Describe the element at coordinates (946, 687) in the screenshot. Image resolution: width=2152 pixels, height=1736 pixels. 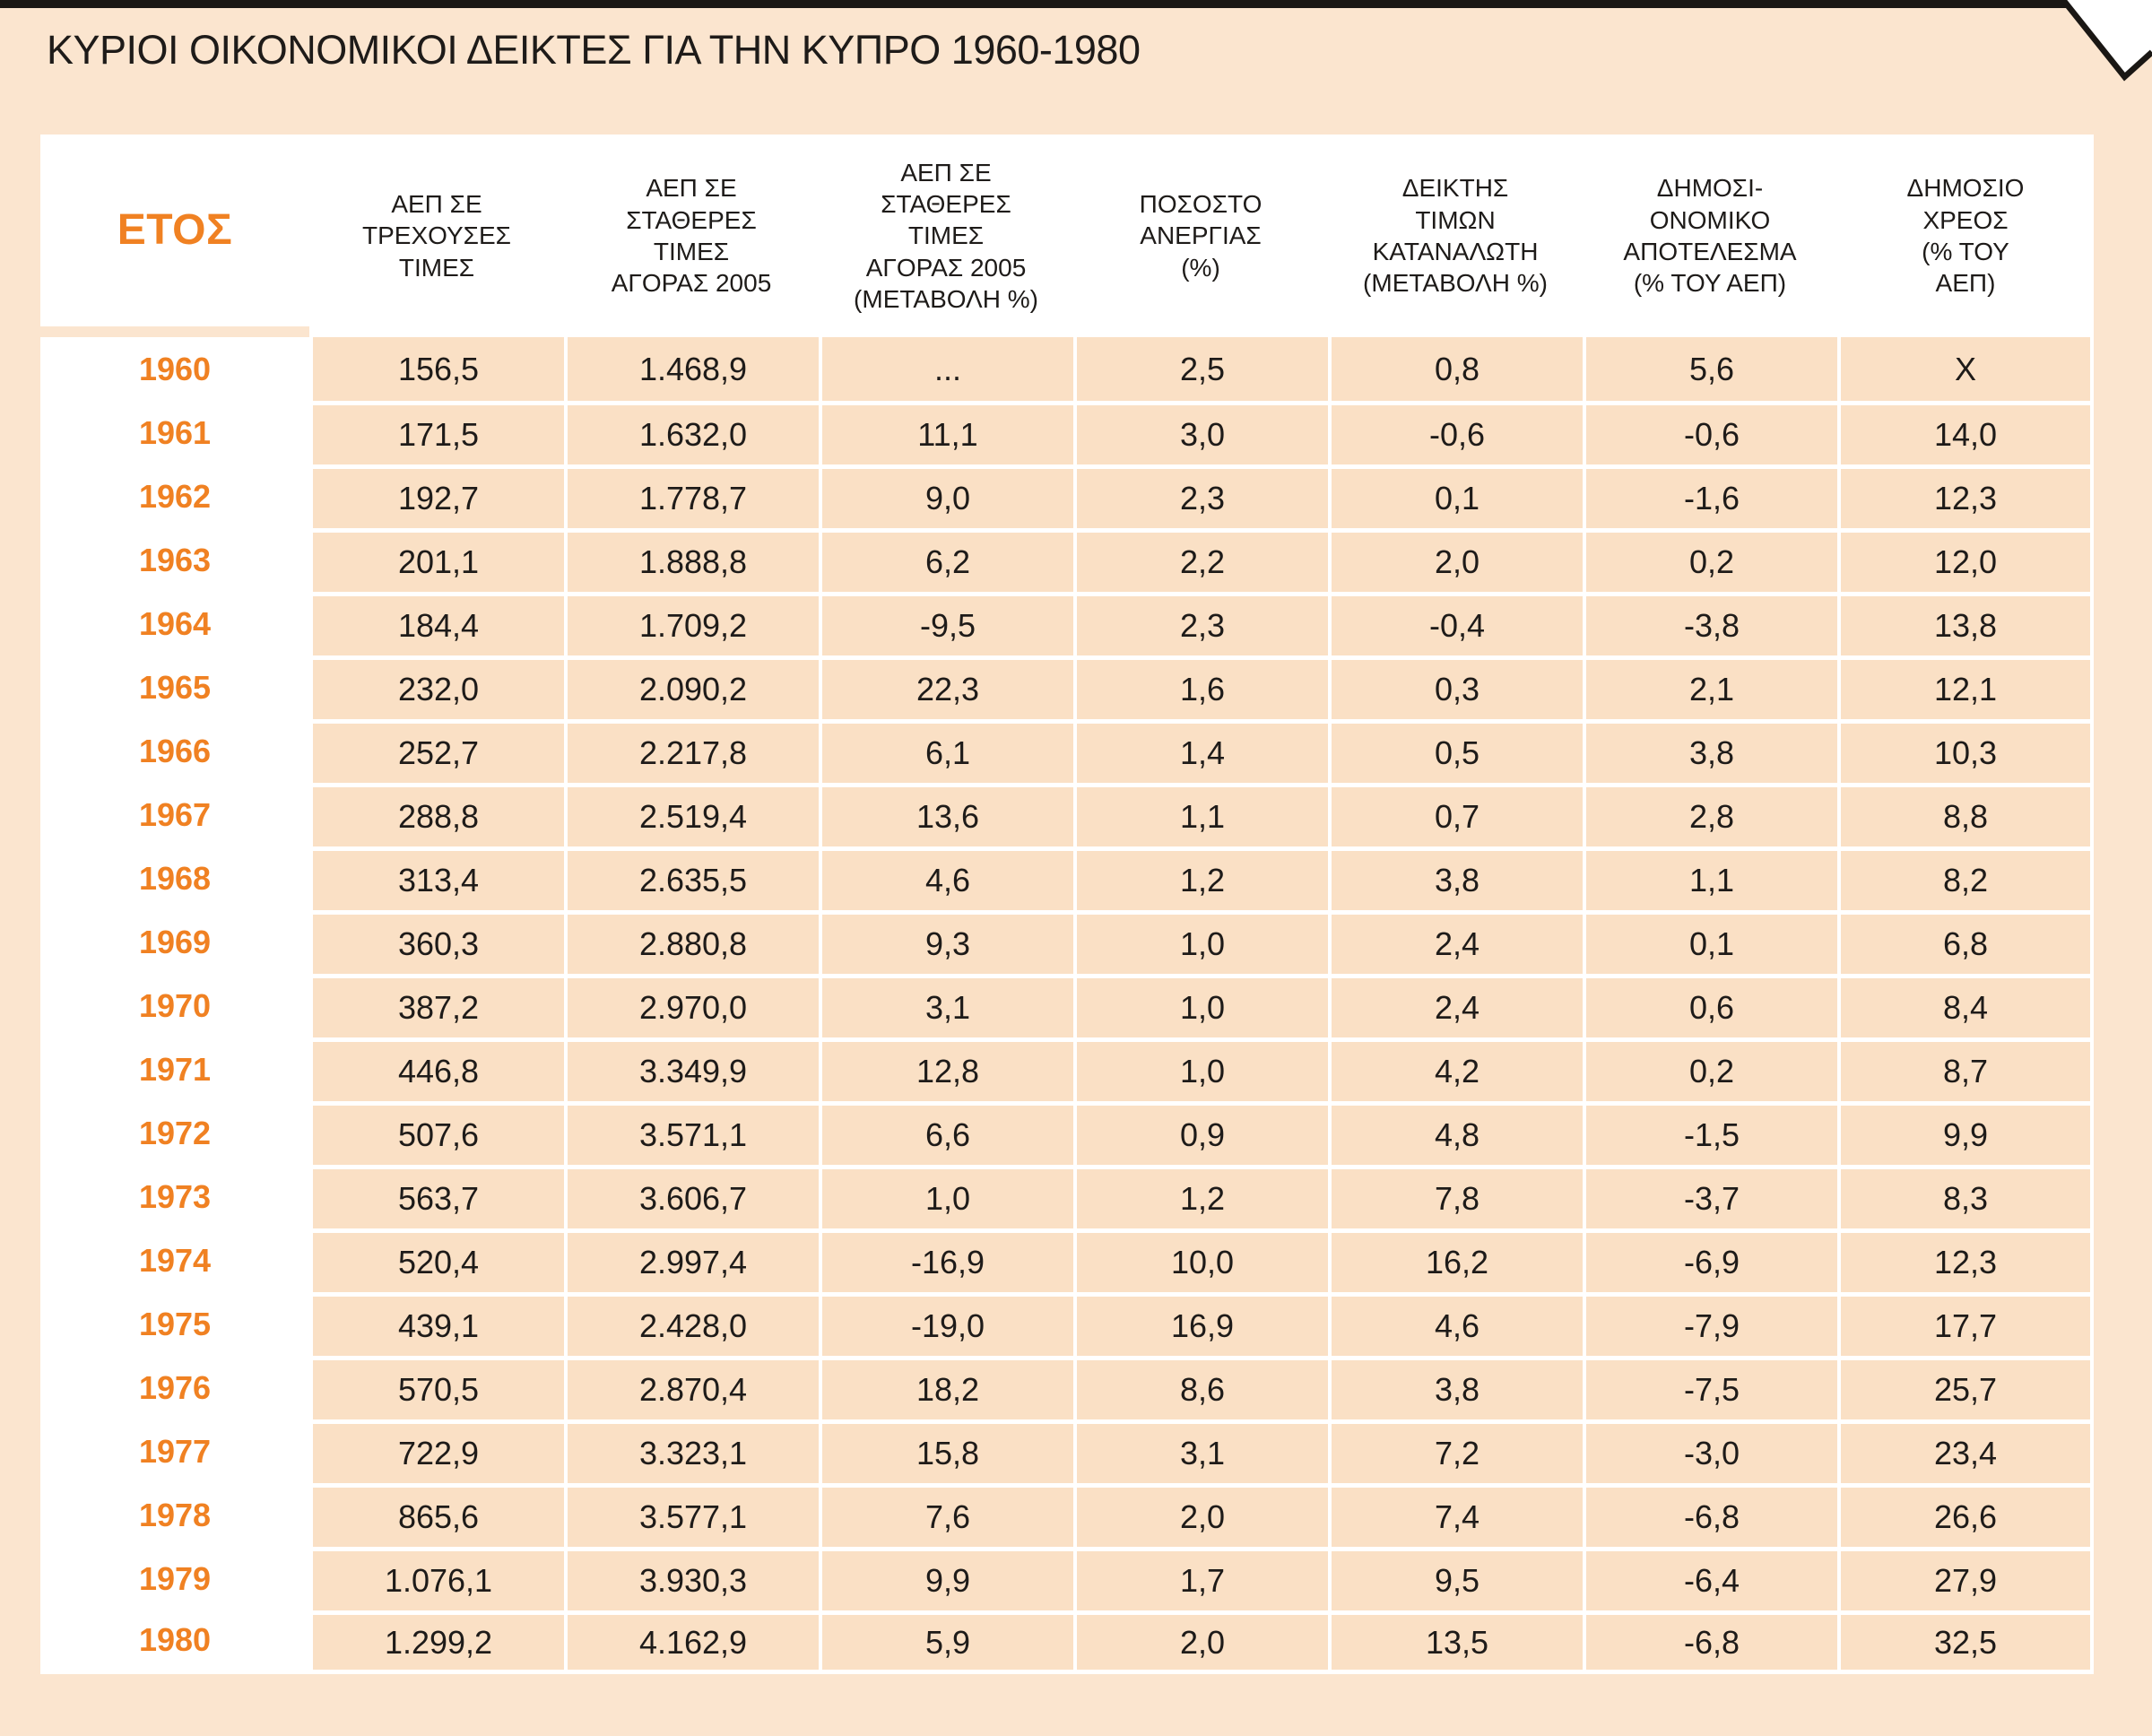
I see `data-cell: 22,3` at that location.